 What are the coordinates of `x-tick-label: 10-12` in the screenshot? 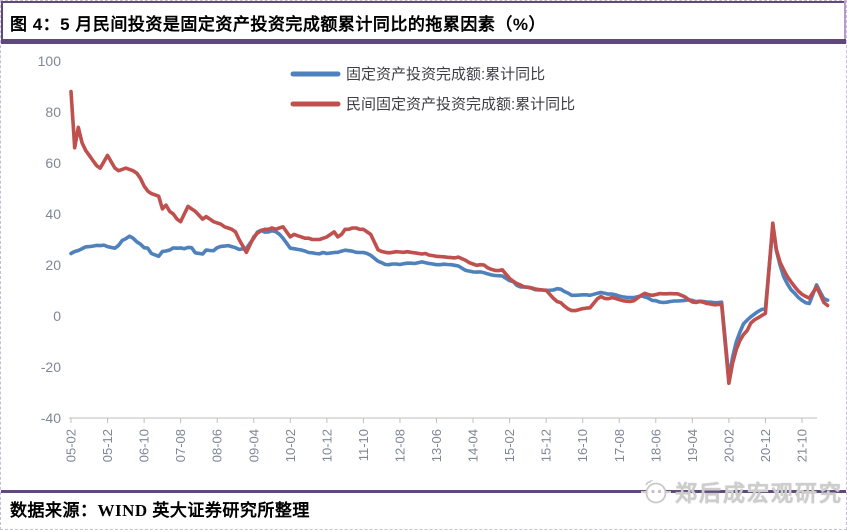 It's located at (326, 445).